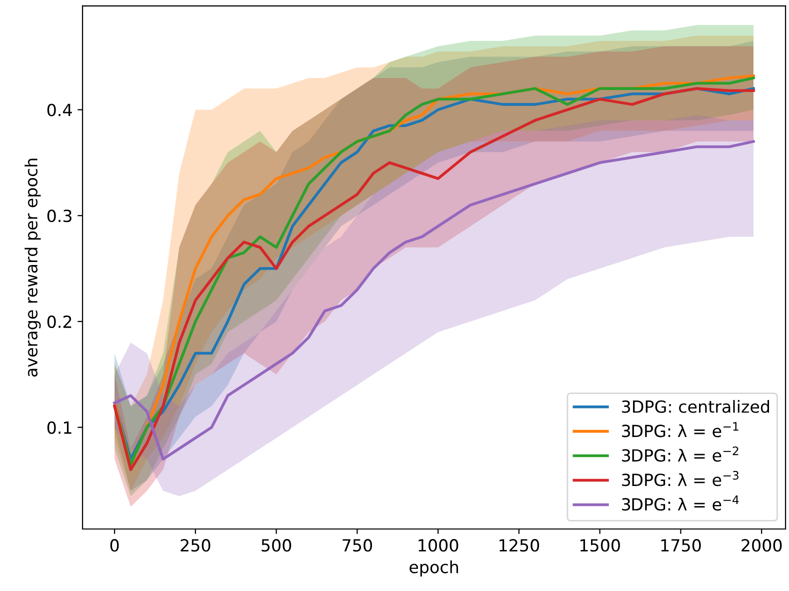 Image resolution: width=789 pixels, height=591 pixels. What do you see at coordinates (277, 545) in the screenshot?
I see `x-tick-label: 500` at bounding box center [277, 545].